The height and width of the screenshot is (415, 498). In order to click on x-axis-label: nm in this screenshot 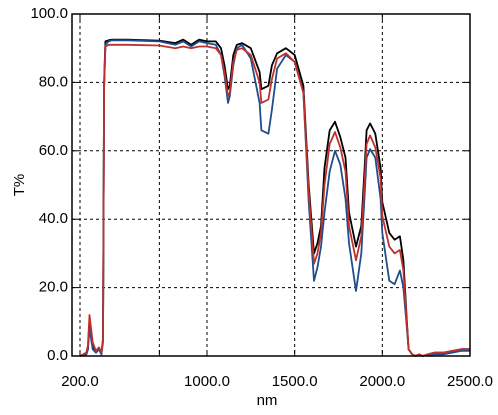, I will do `click(267, 400)`.